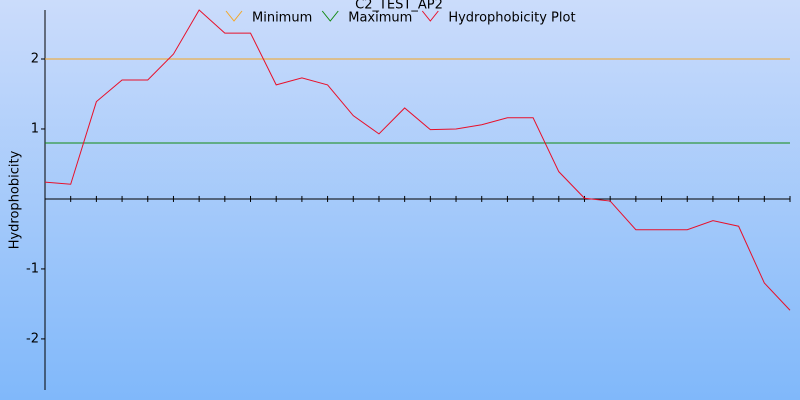 This screenshot has height=400, width=800. I want to click on legend-label: Hydrophobicity Plot, so click(511, 18).